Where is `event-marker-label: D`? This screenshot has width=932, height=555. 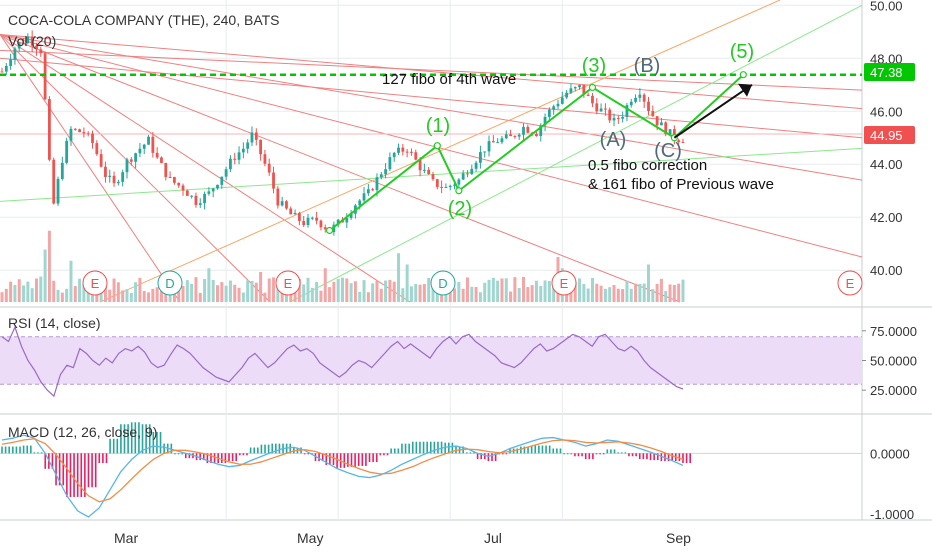
event-marker-label: D is located at coordinates (442, 283).